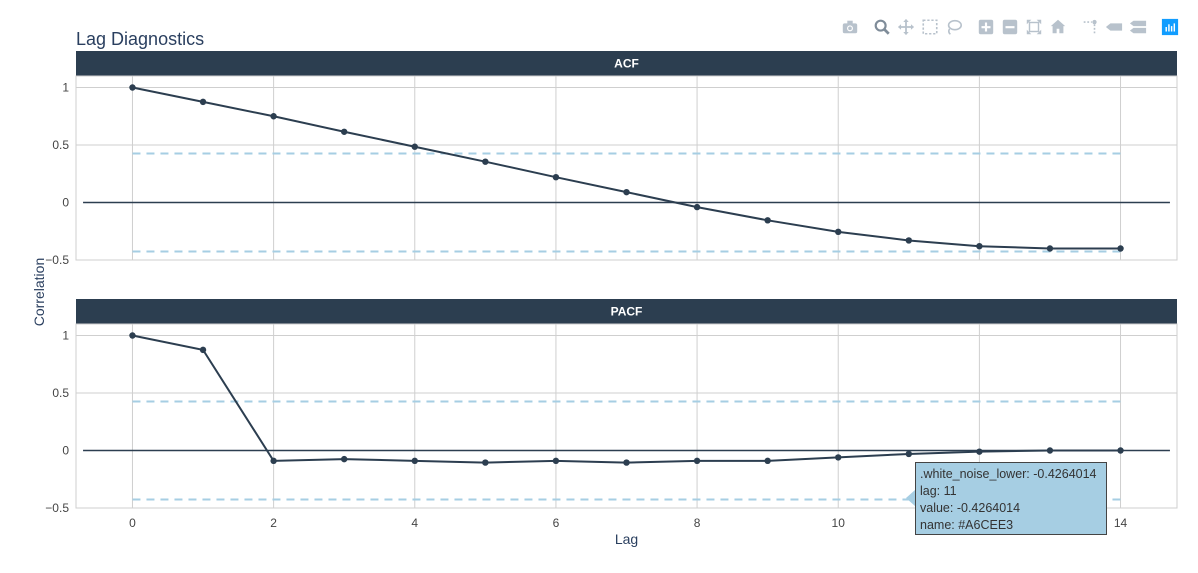 The image size is (1198, 573). I want to click on panel-strip-label: ACF, so click(626, 64).